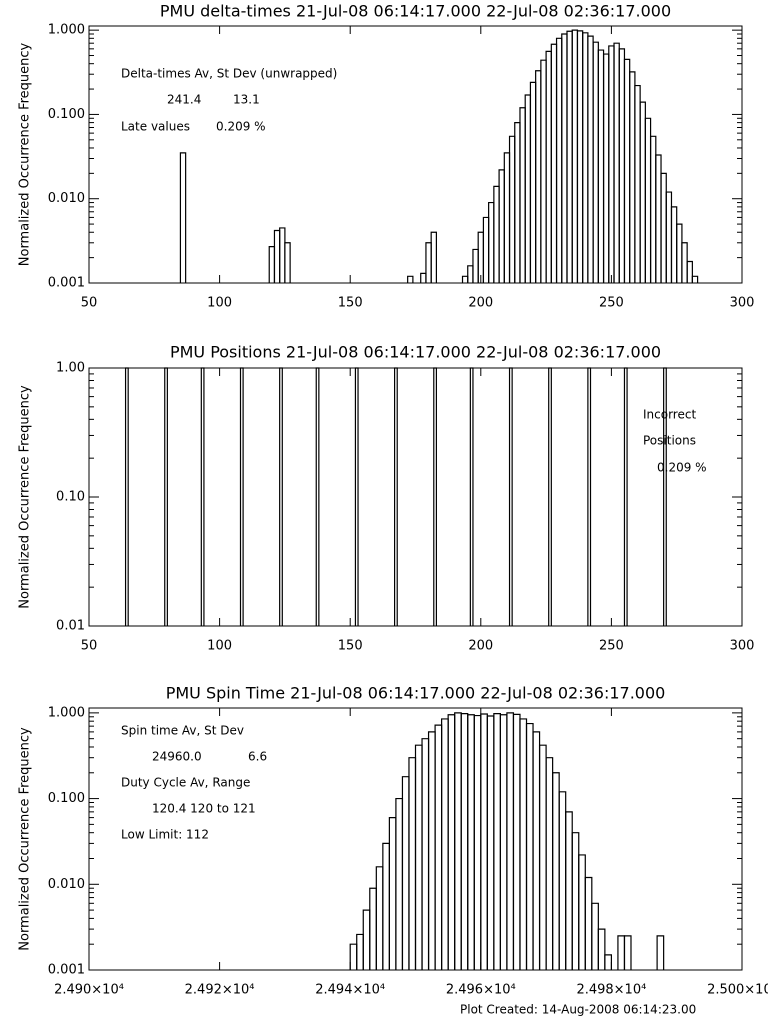  I want to click on annotation: Incorrect, so click(669, 415).